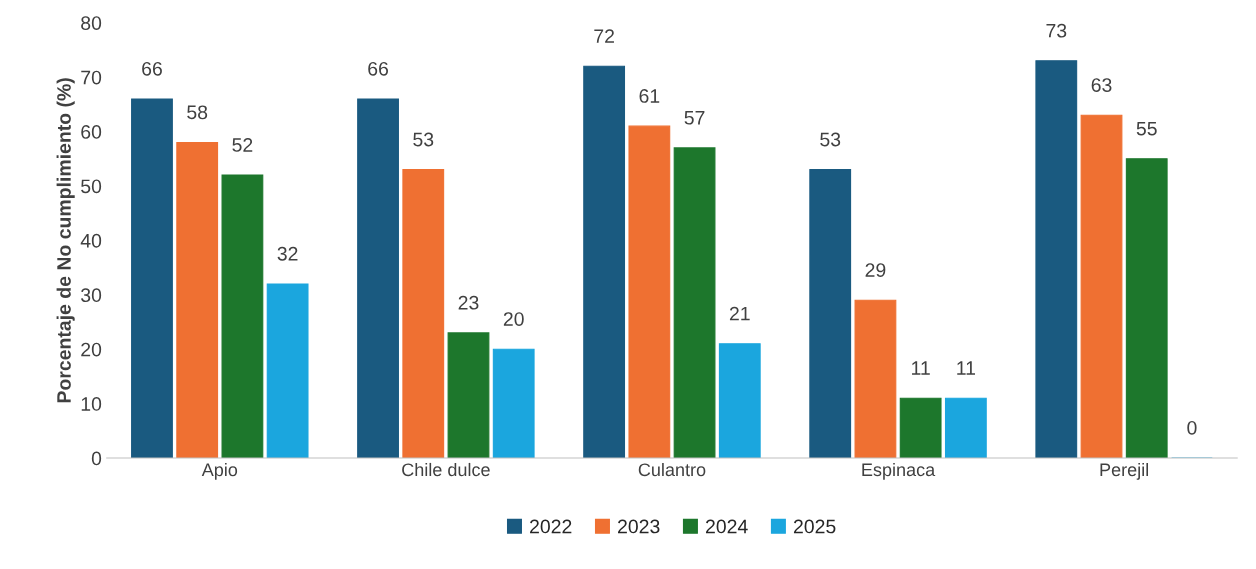 Image resolution: width=1256 pixels, height=569 pixels. What do you see at coordinates (814, 526) in the screenshot?
I see `legend-label: 2025` at bounding box center [814, 526].